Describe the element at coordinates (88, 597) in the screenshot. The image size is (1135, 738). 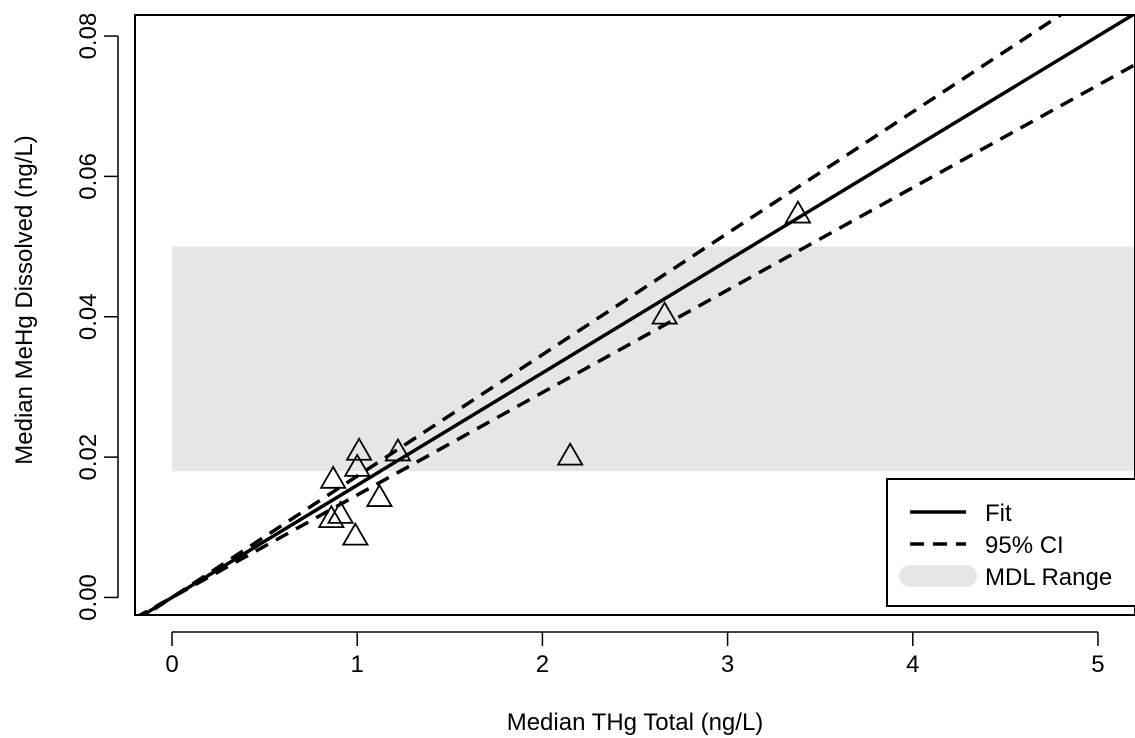
I see `y-tick-label-0: 0.00` at that location.